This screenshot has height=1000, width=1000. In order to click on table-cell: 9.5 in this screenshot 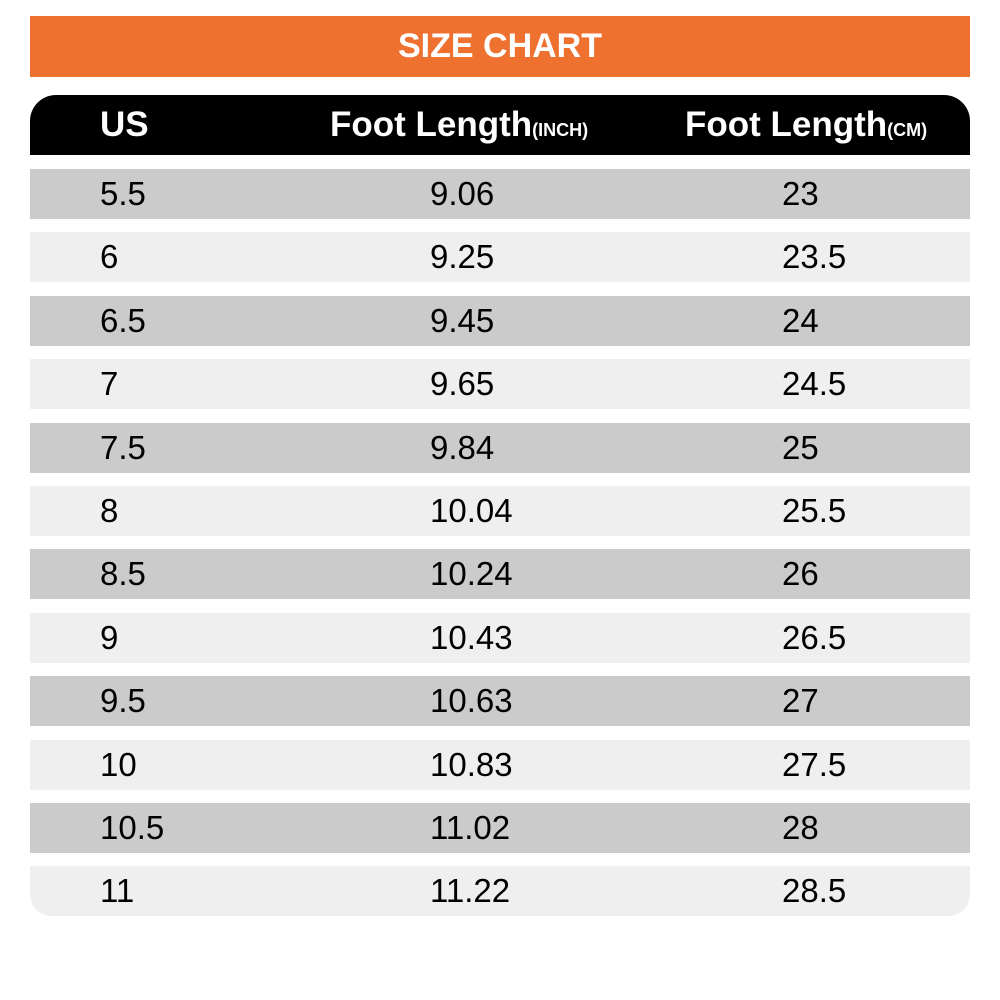, I will do `click(123, 701)`.